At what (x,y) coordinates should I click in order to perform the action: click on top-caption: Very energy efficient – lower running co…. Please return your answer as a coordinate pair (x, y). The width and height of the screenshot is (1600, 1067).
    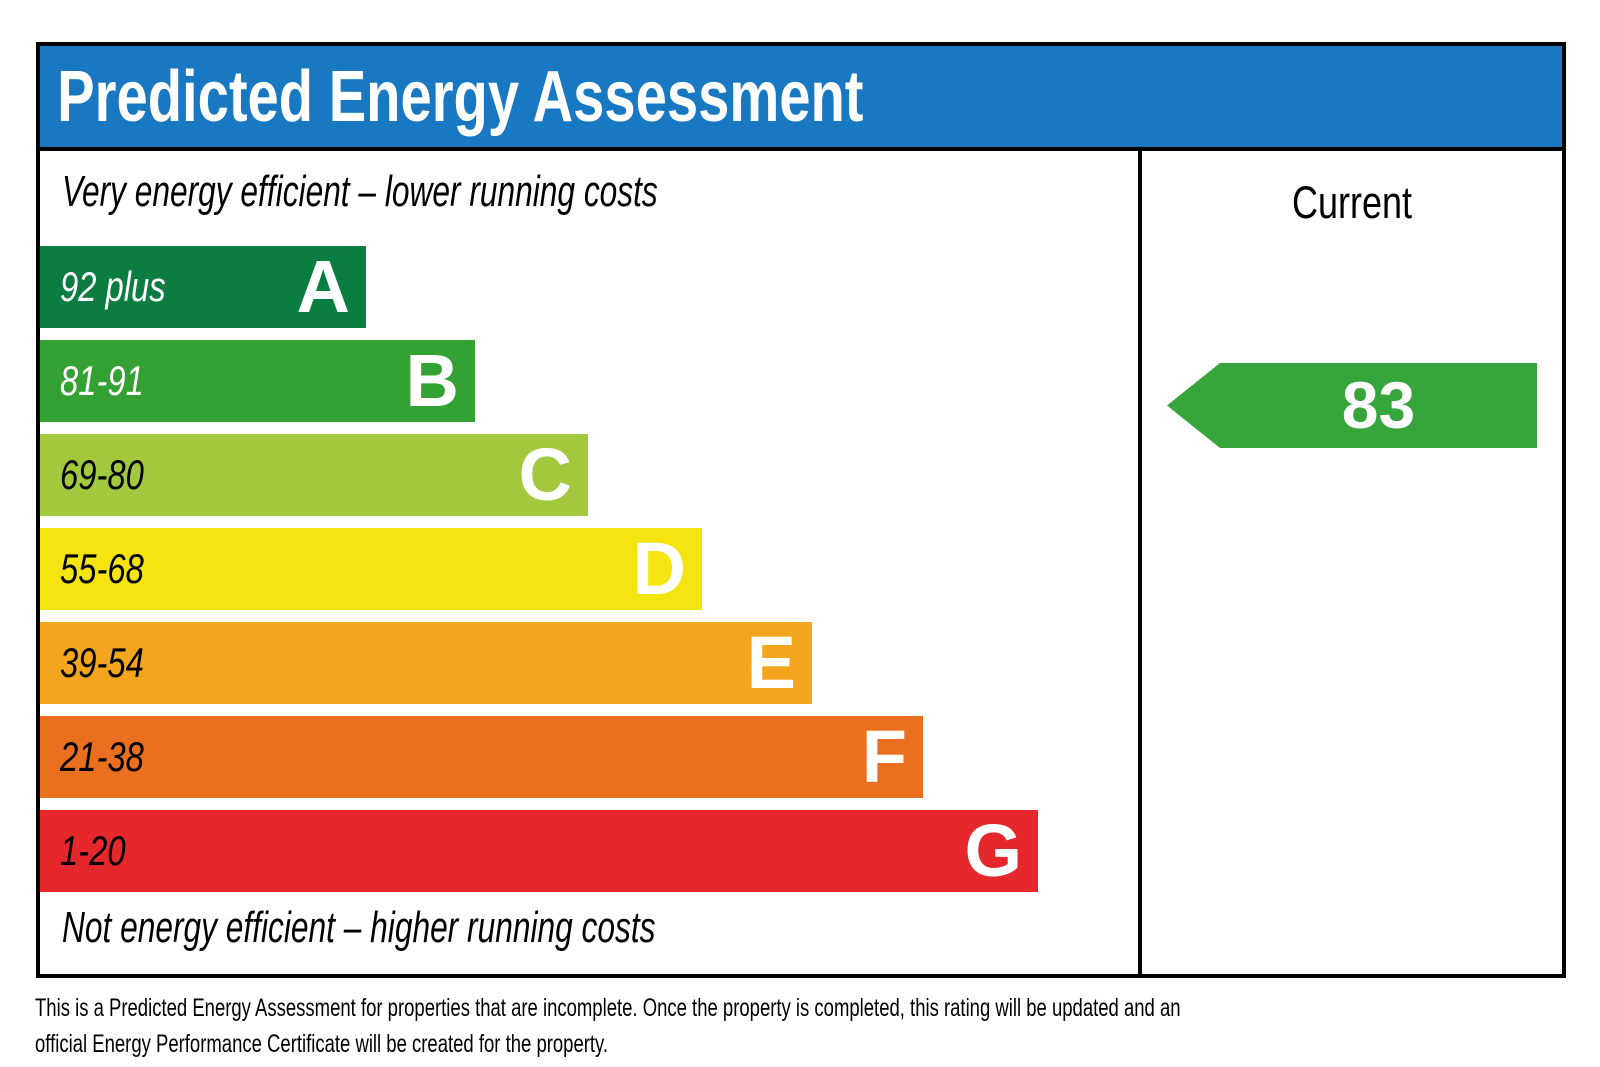
    Looking at the image, I should click on (360, 191).